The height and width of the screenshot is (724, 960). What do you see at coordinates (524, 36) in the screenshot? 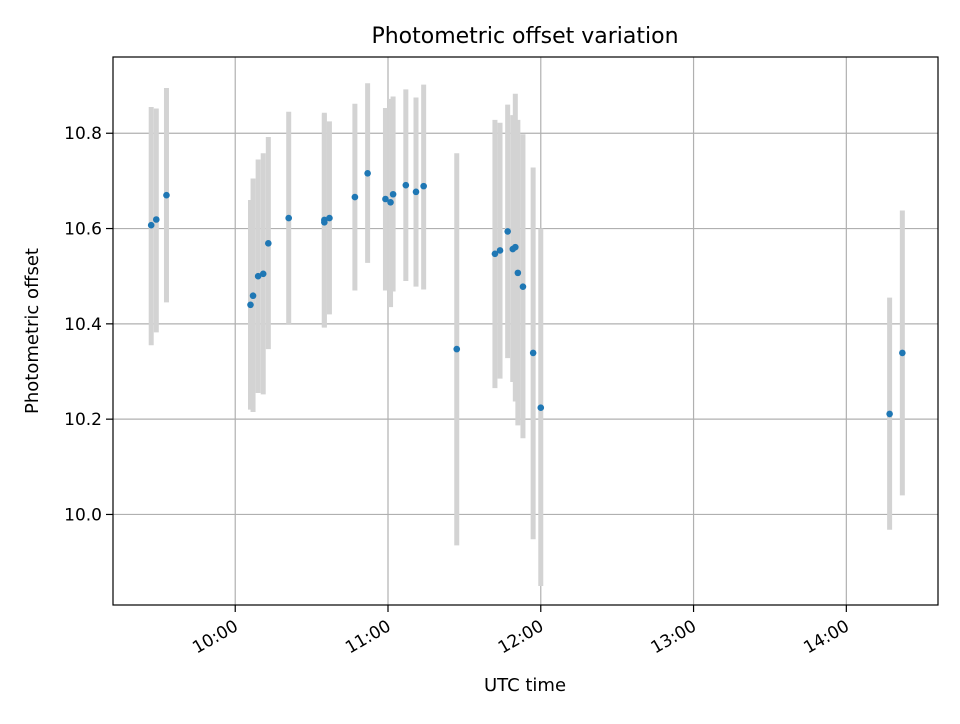
I see `chart-title: Photometric offset variation` at bounding box center [524, 36].